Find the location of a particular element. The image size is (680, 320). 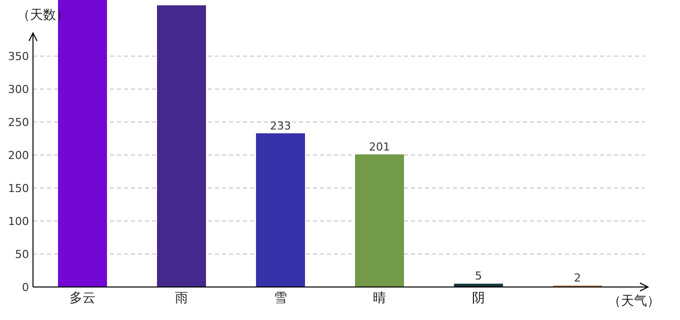

data-label: 201 is located at coordinates (379, 147).